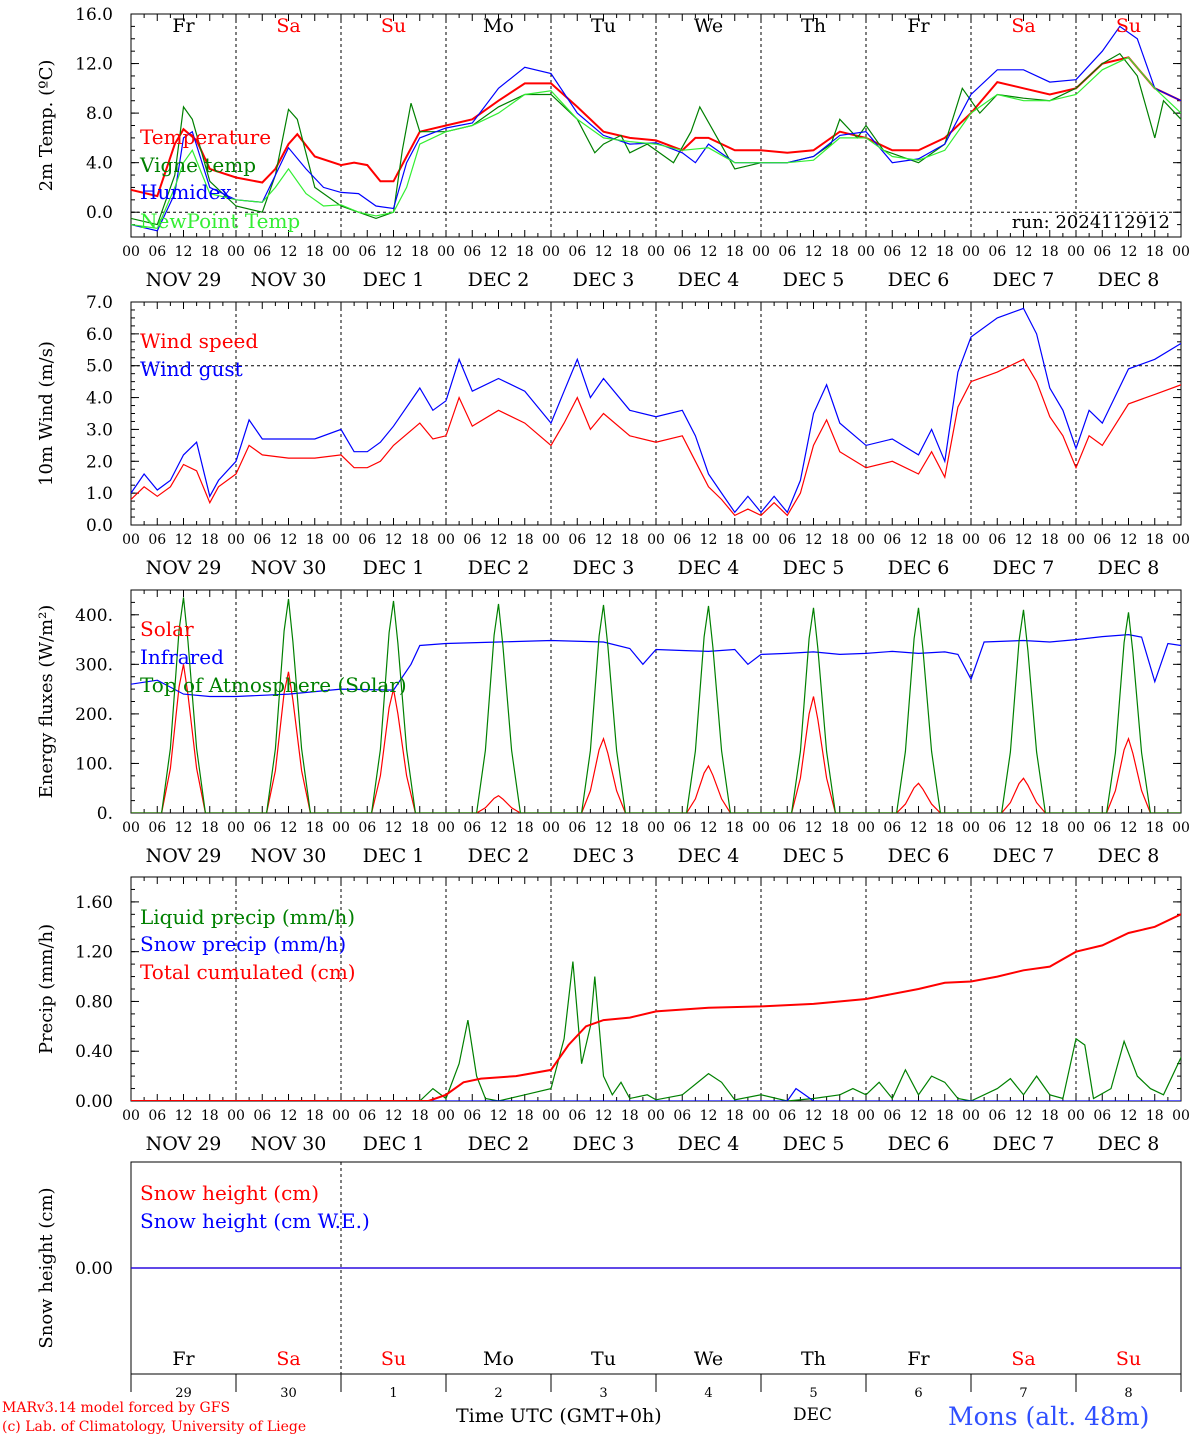  I want to click on legend-entry: Snow height (cm W.E.), so click(255, 1221).